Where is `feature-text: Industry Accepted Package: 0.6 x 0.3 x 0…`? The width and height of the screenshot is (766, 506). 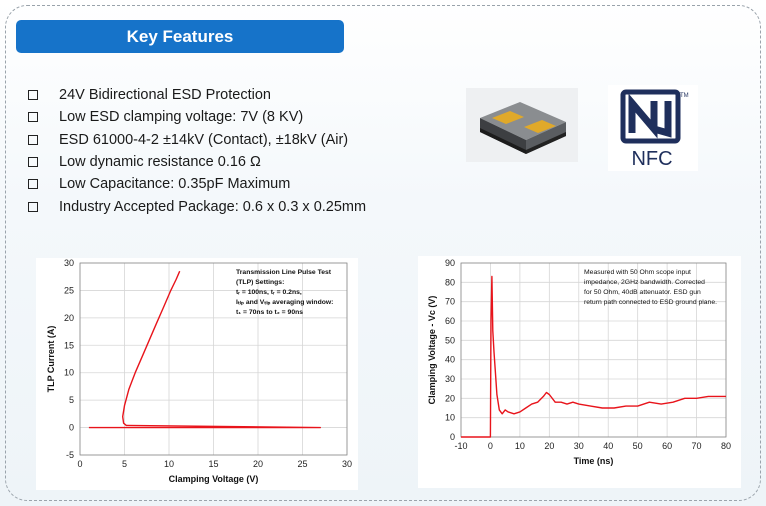
feature-text: Industry Accepted Package: 0.6 x 0.3 x 0… is located at coordinates (213, 206).